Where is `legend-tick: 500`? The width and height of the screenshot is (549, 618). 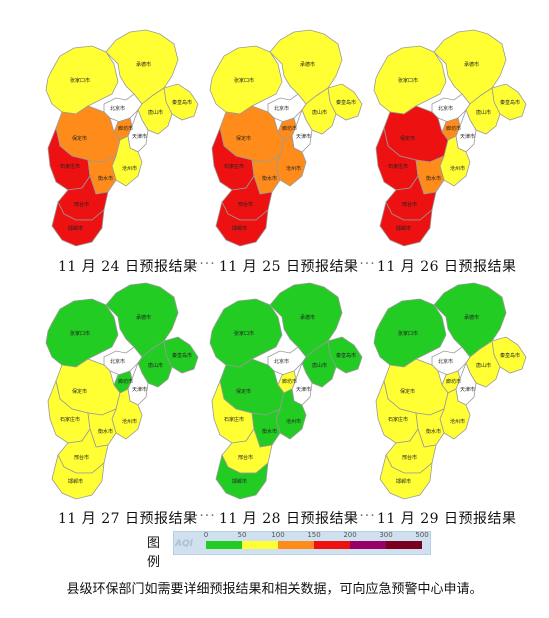 legend-tick: 500 is located at coordinates (422, 535).